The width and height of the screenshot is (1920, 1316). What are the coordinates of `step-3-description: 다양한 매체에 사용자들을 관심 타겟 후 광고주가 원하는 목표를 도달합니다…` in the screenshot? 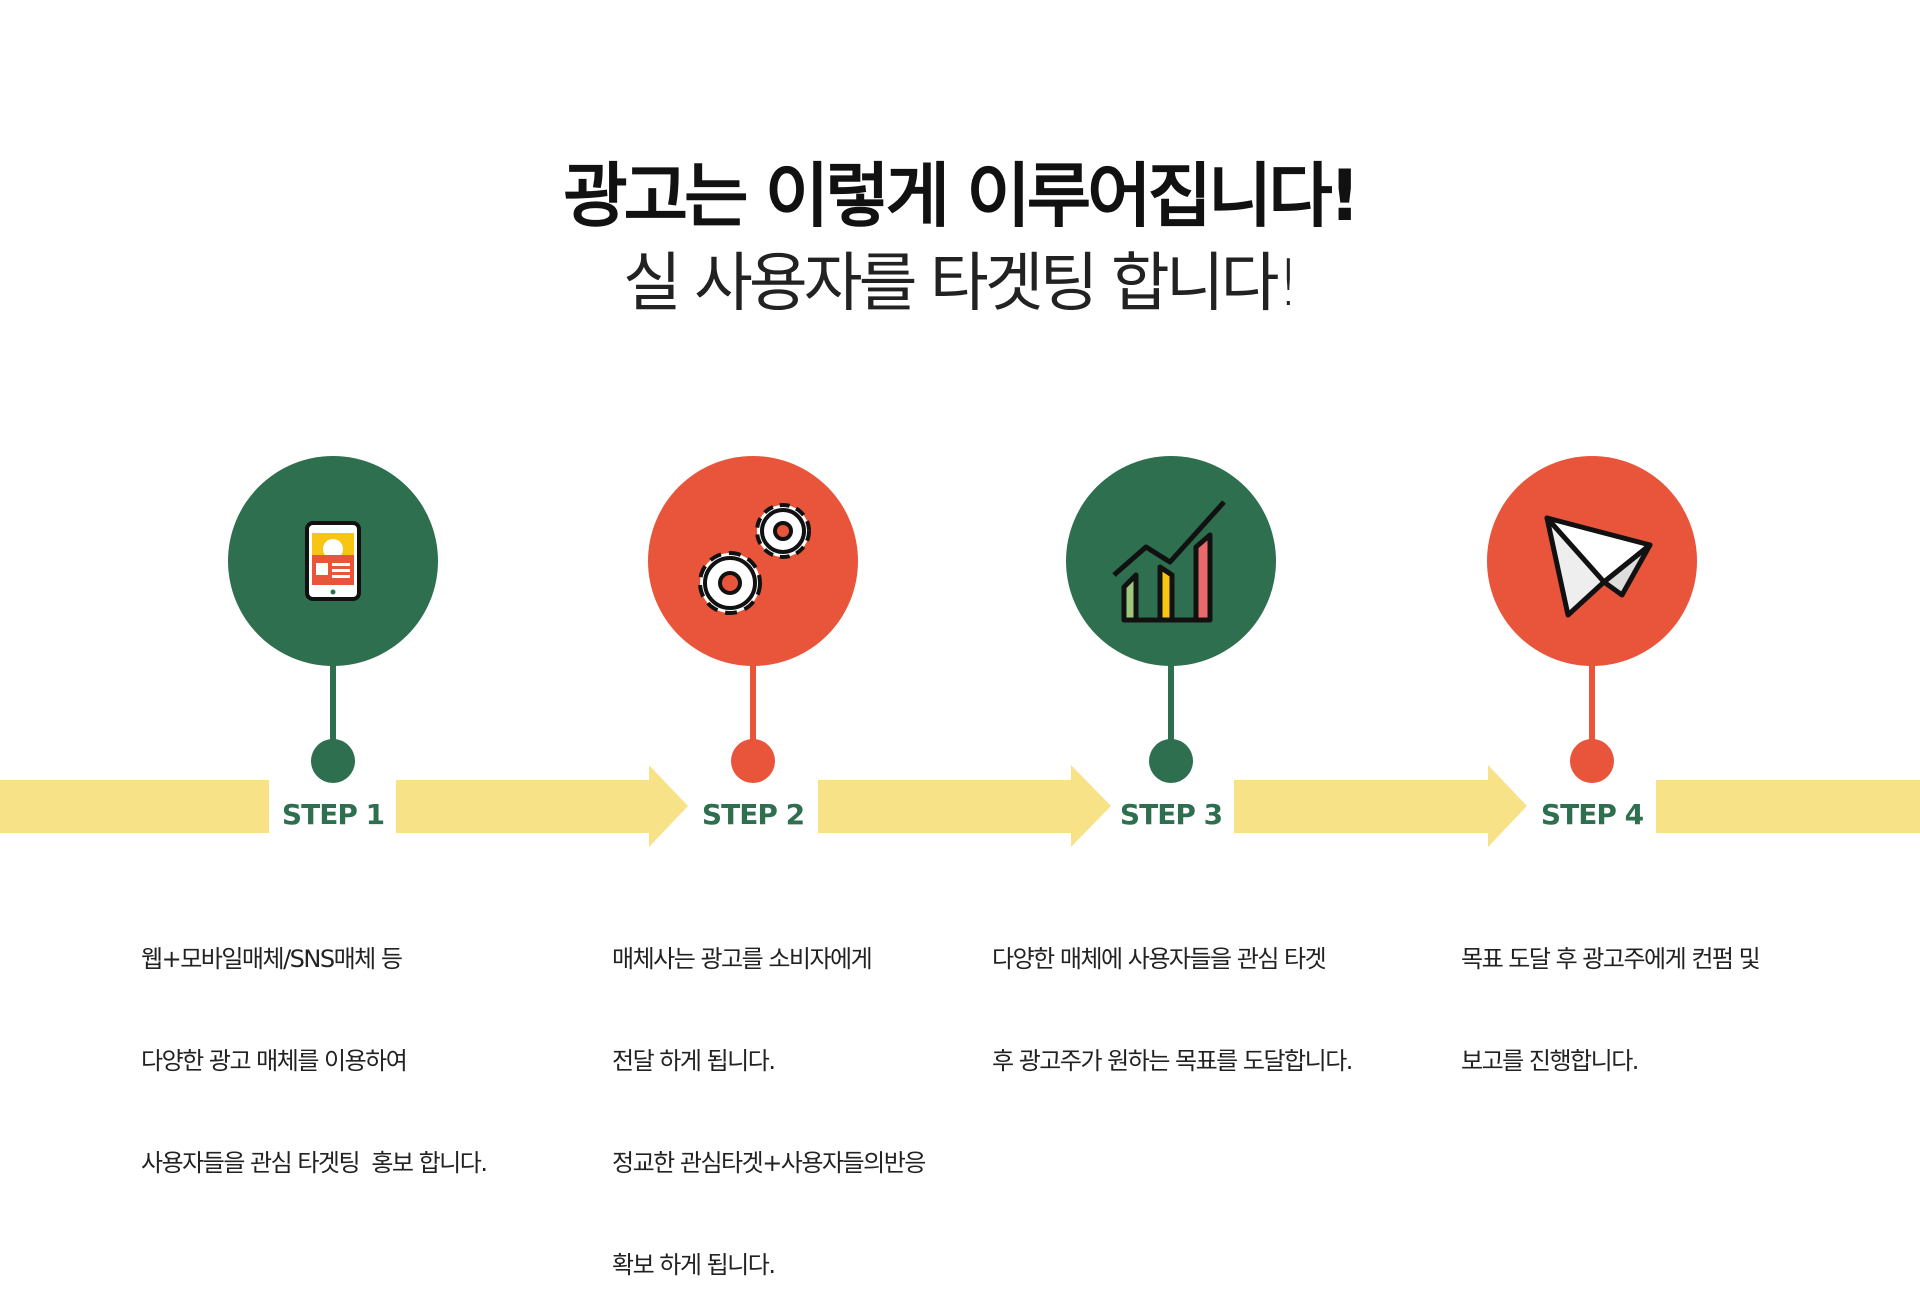 It's located at (1172, 993).